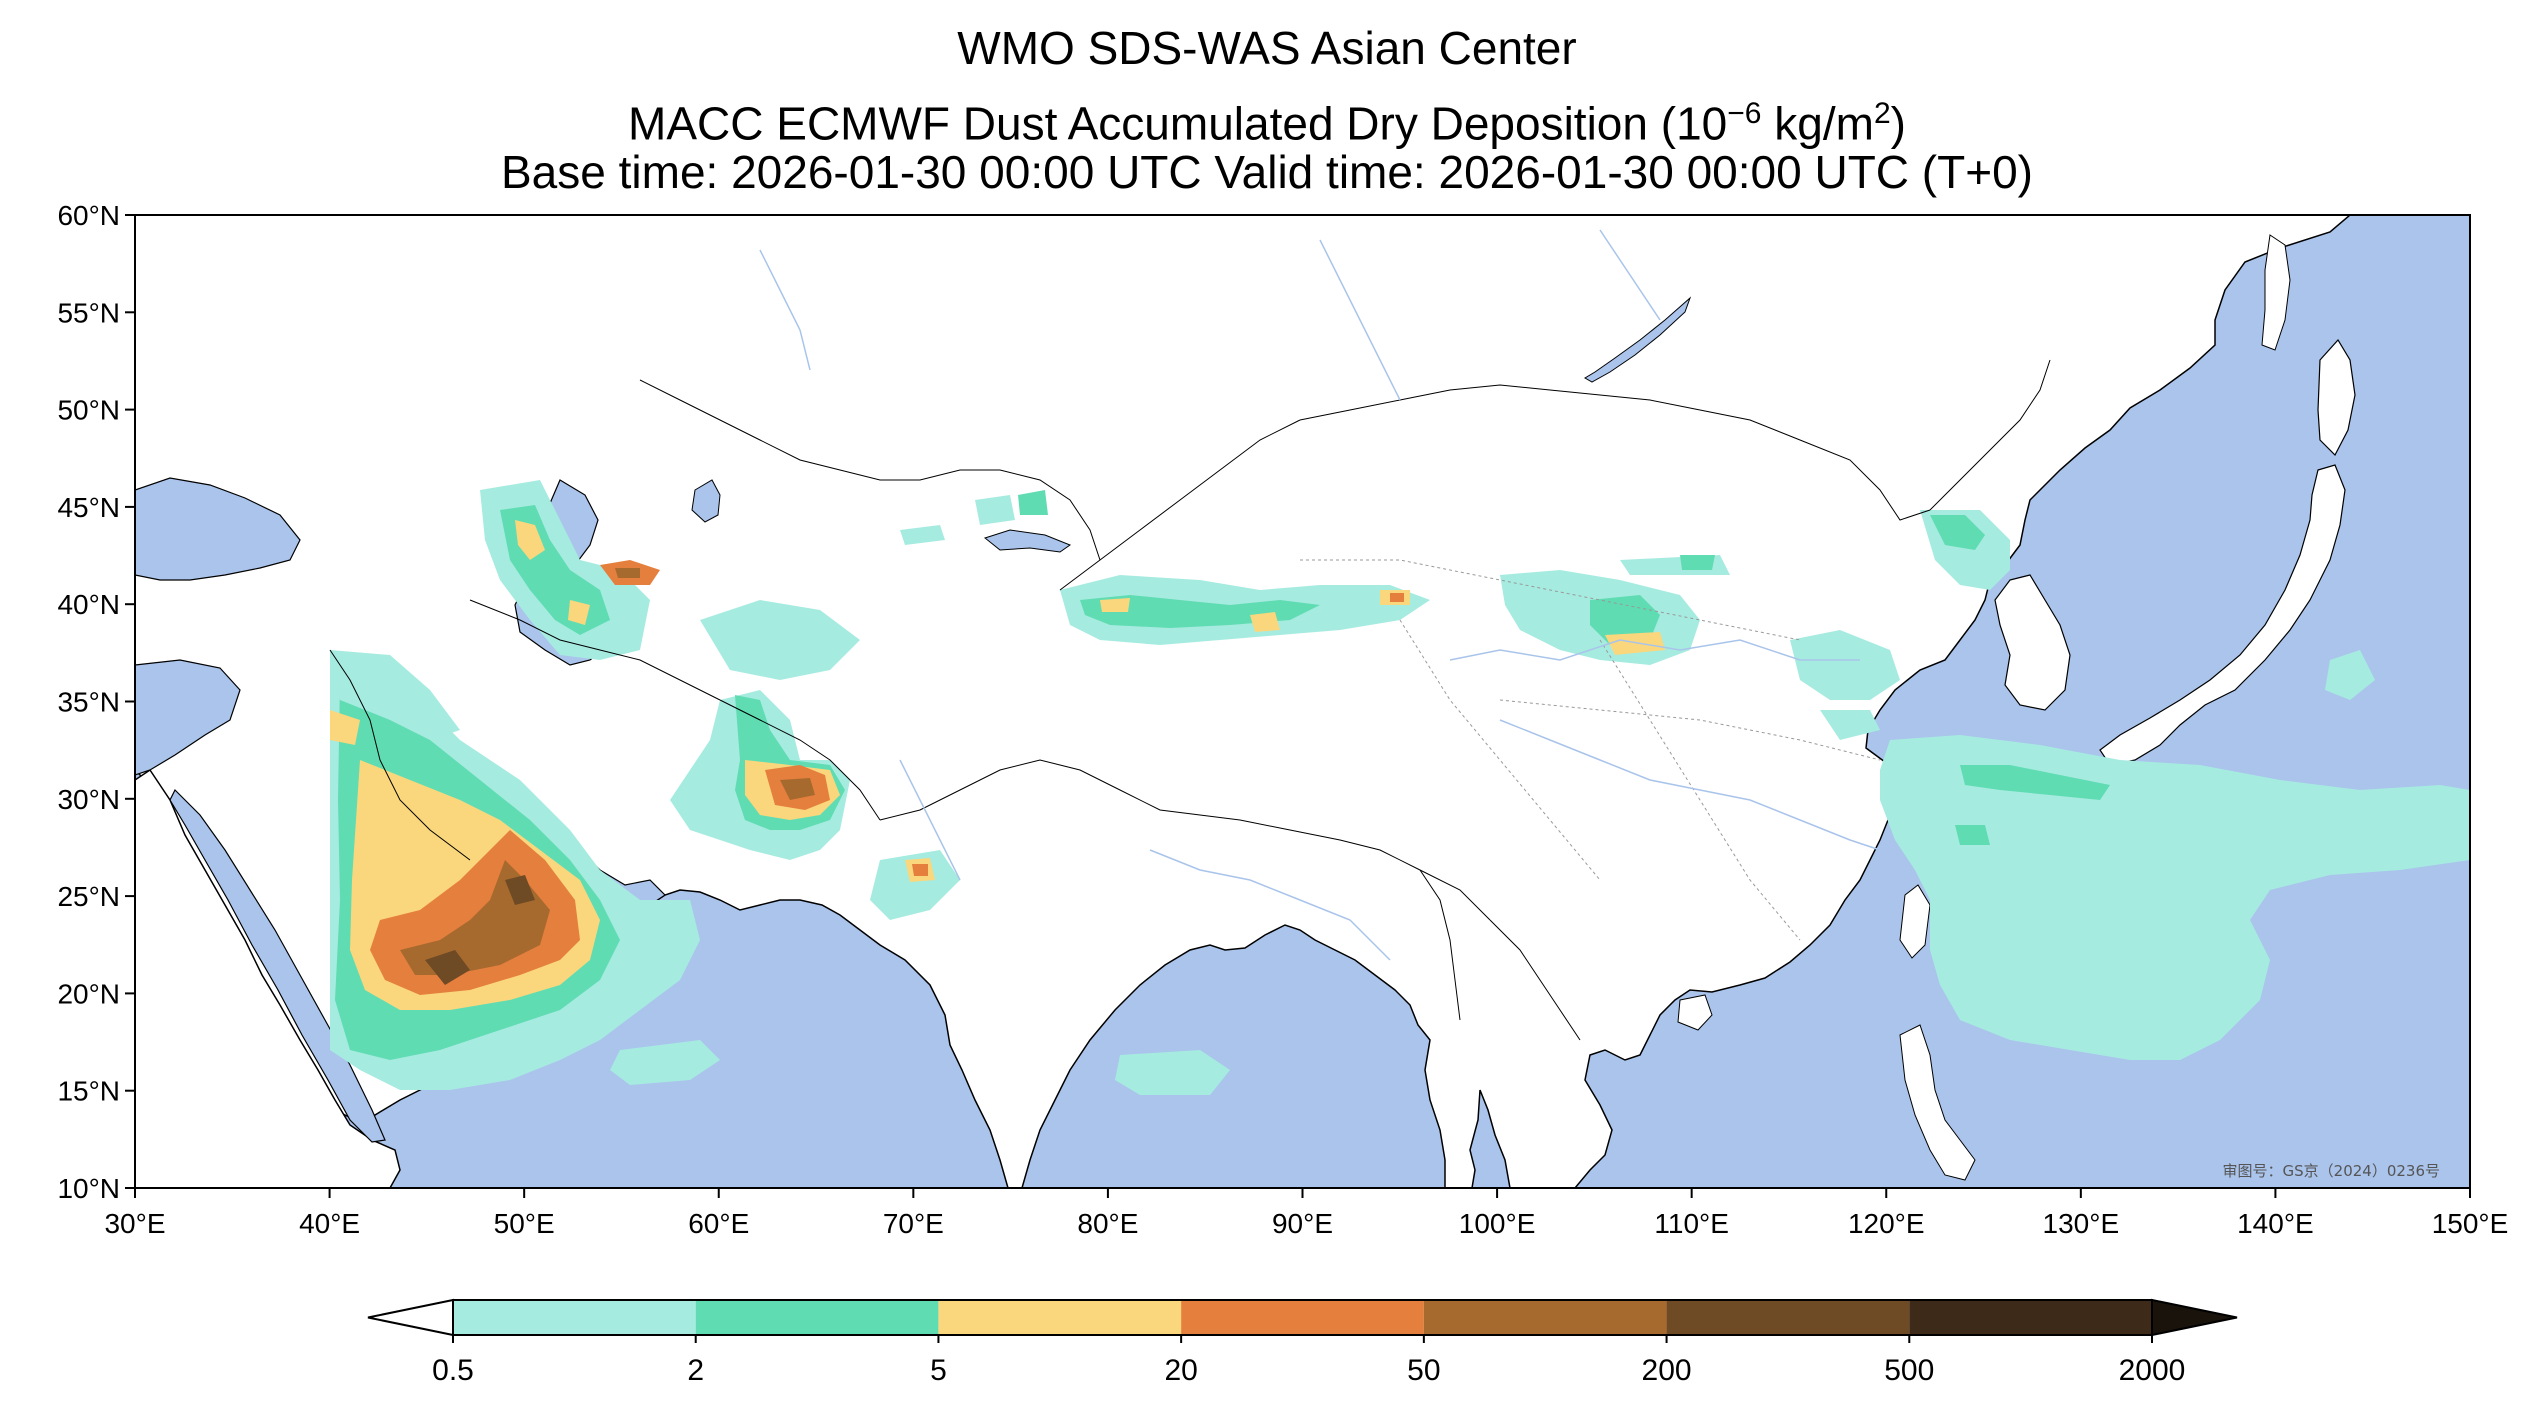  I want to click on dust-pacific-level2, so click(2032, 805).